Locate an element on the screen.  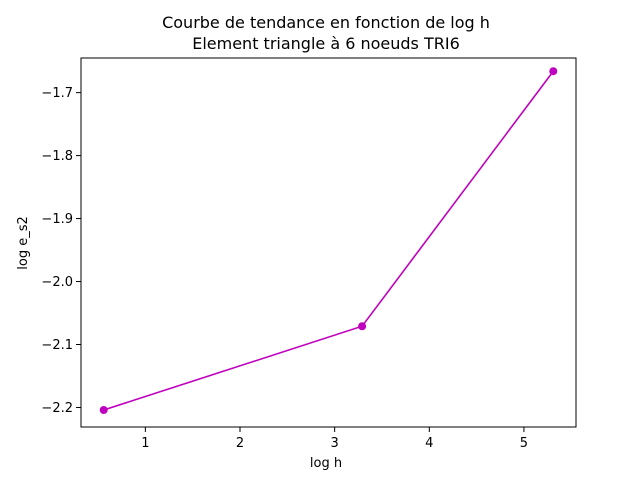
x-tick-label: 4 is located at coordinates (429, 443).